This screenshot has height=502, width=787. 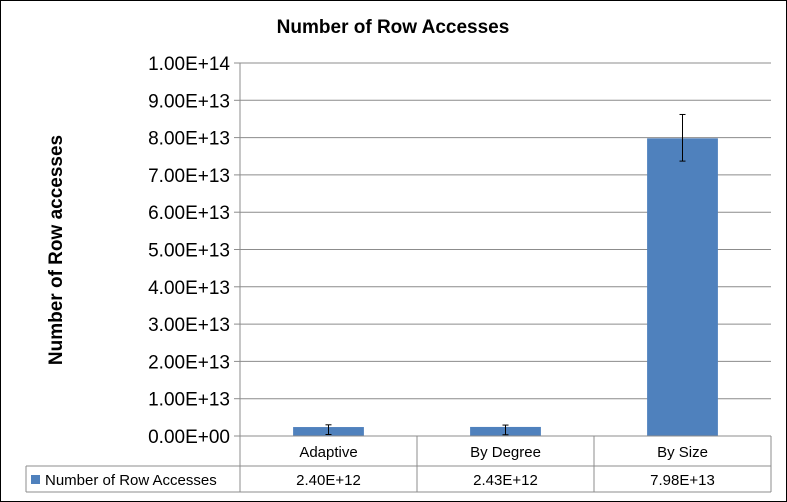 I want to click on y-tick-label: 1.00E+14, so click(x=189, y=64).